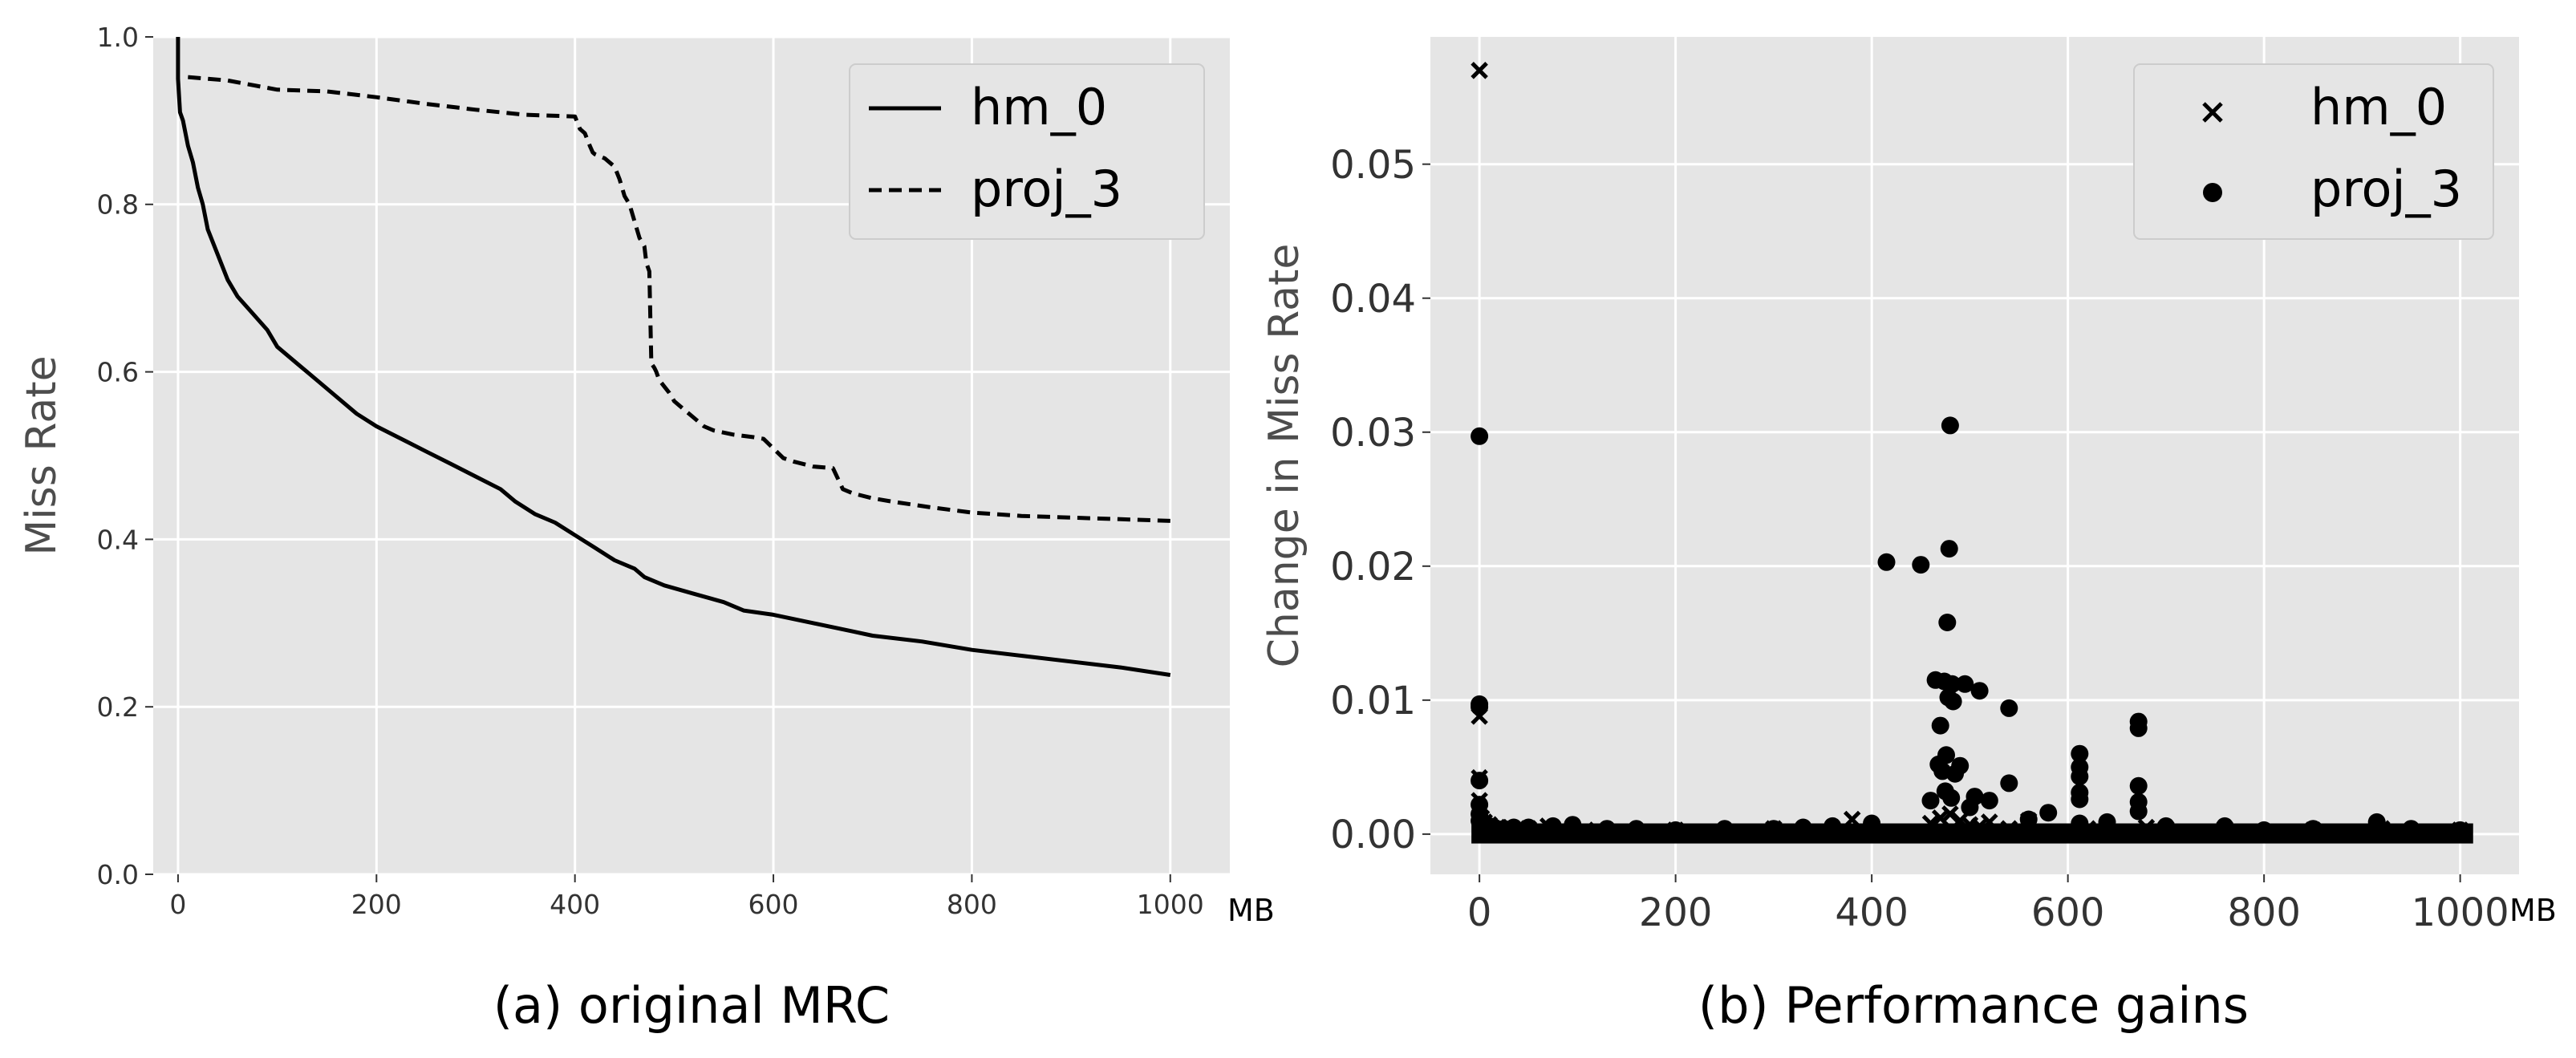 Image resolution: width=2576 pixels, height=1058 pixels. Describe the element at coordinates (2212, 113) in the screenshot. I see `legend-b-hm0-marker` at that location.